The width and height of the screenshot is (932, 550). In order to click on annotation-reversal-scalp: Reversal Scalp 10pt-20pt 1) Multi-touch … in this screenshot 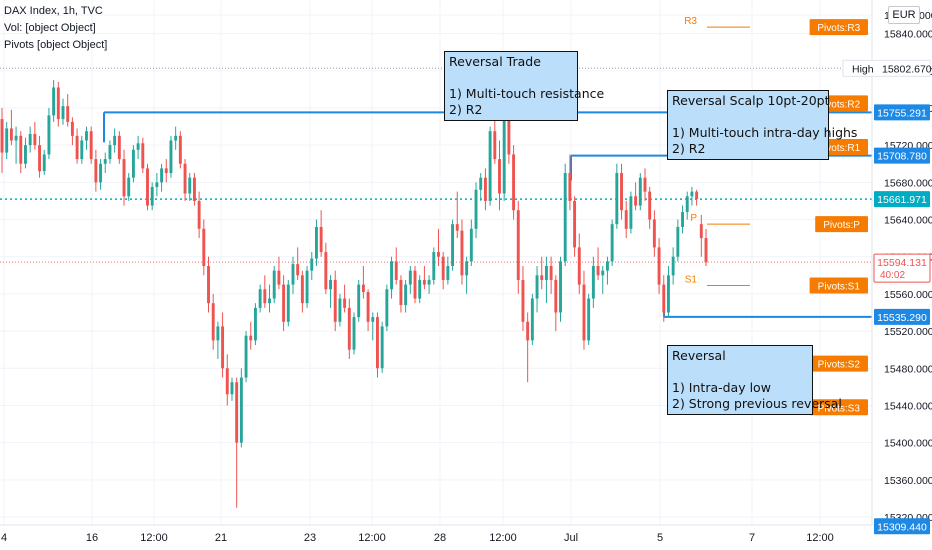, I will do `click(762, 125)`.